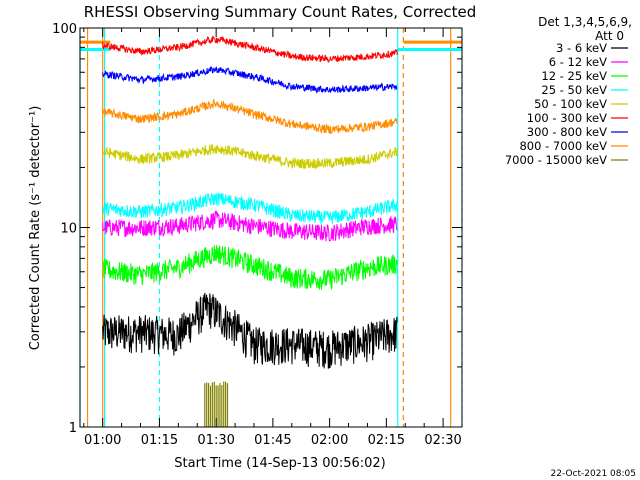  What do you see at coordinates (102, 440) in the screenshot?
I see `x-tick-label: 01:00` at bounding box center [102, 440].